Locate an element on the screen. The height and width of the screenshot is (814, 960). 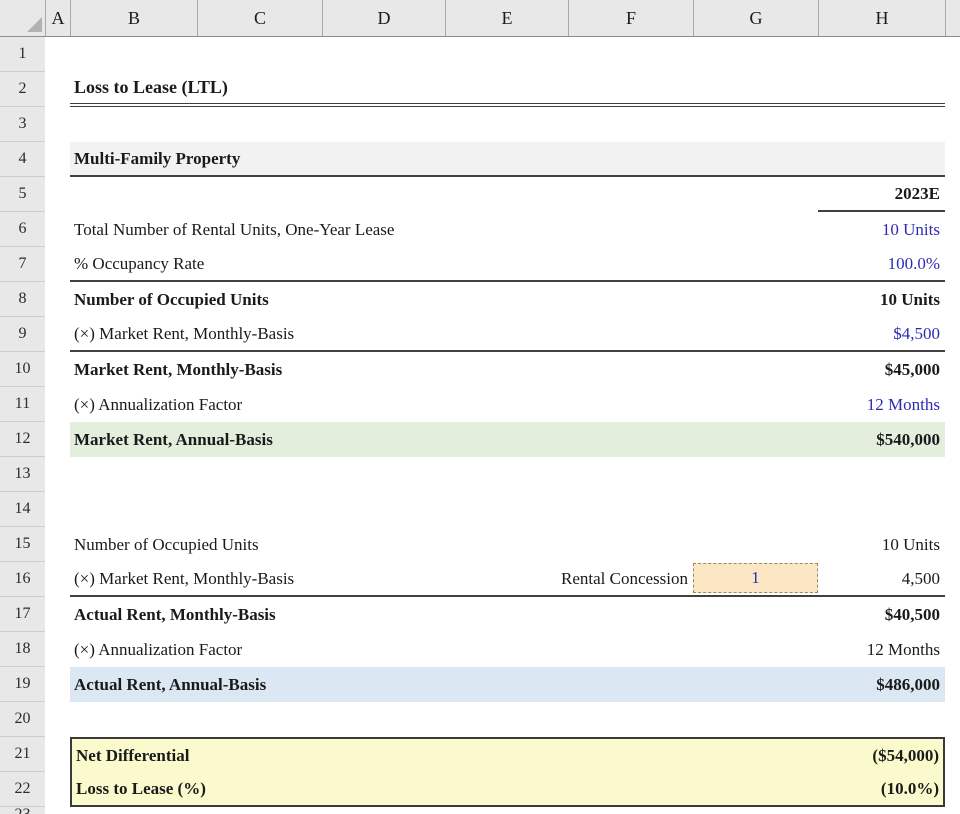
row-market-rent-monthly-input: (×) Market Rent, Monthly-Basis $4,500 is located at coordinates (507, 334).